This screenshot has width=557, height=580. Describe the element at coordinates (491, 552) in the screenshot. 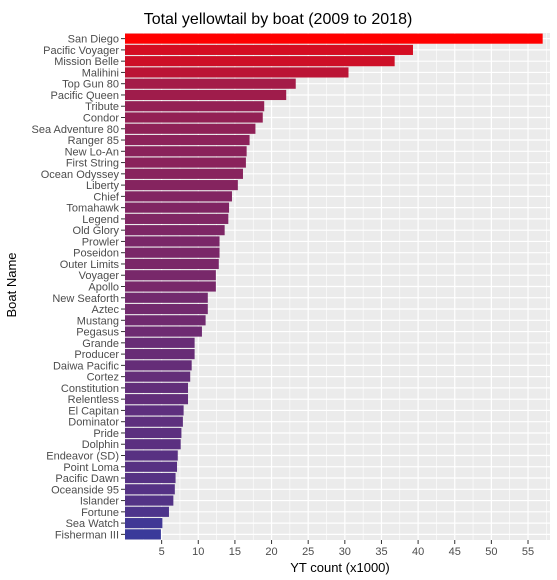

I see `x-tick-label: 50` at that location.